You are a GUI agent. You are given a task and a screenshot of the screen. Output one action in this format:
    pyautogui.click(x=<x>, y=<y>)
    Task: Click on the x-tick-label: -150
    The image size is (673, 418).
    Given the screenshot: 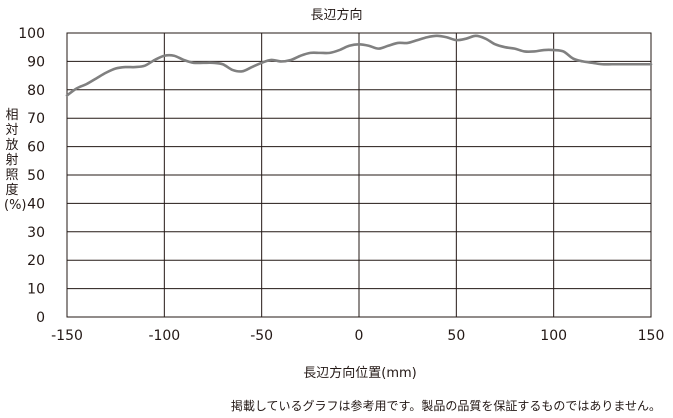 What is the action you would take?
    pyautogui.click(x=67, y=336)
    